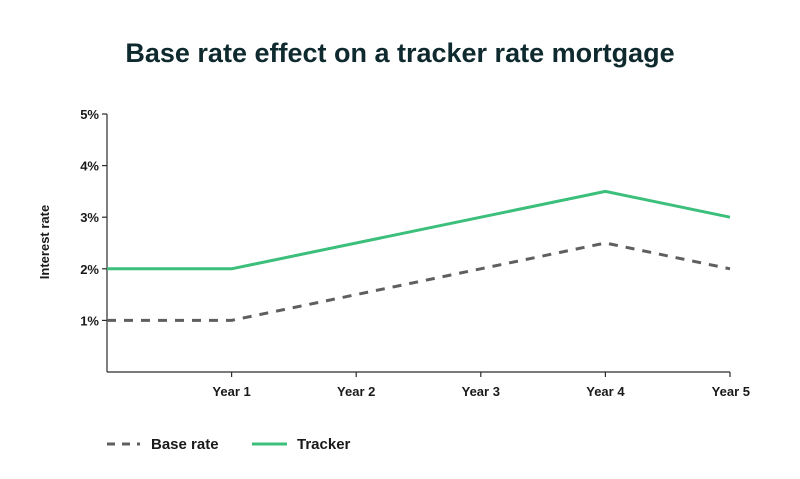 The width and height of the screenshot is (800, 479). I want to click on legend-label-tracker: Tracker, so click(324, 444).